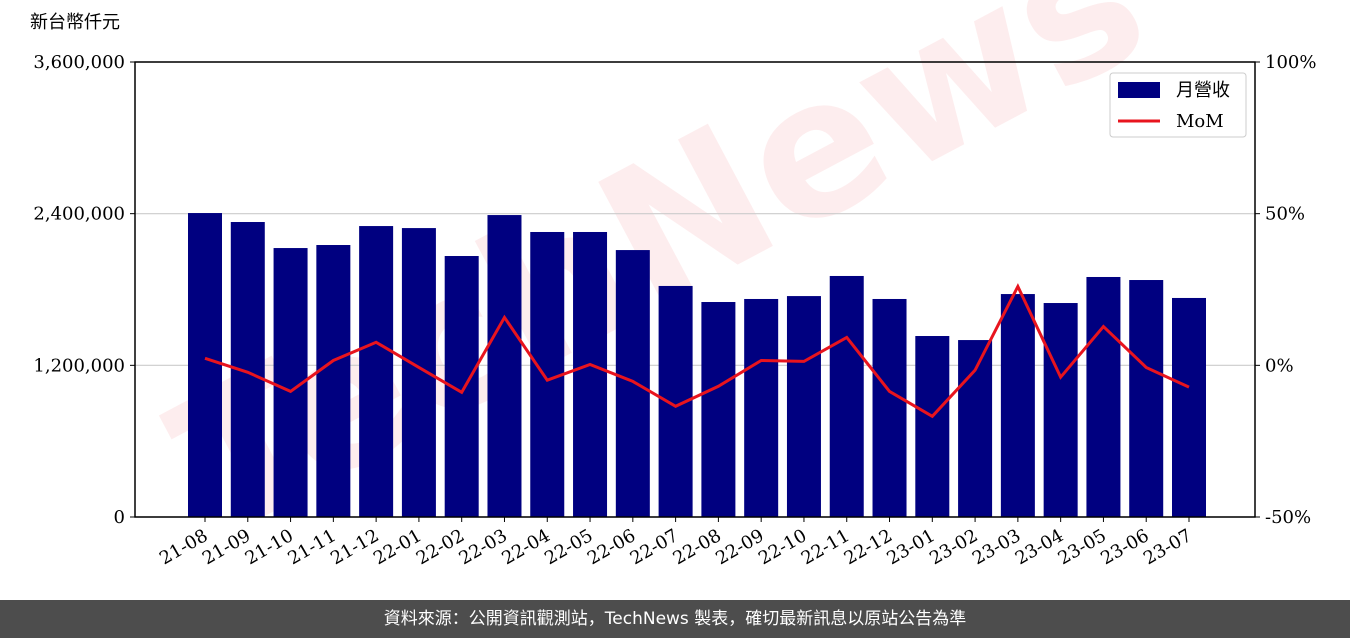 This screenshot has height=638, width=1350. Describe the element at coordinates (1081, 547) in the screenshot. I see `x-tick-label: 23-05` at that location.